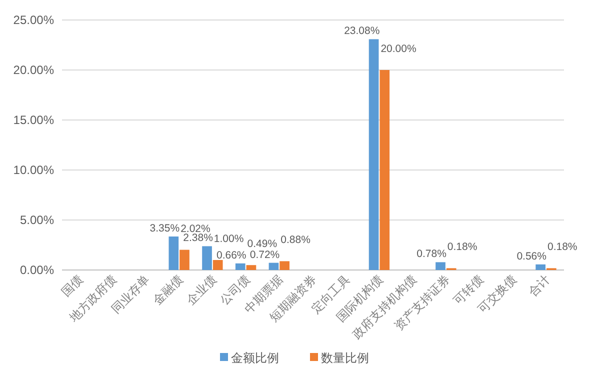  Describe the element at coordinates (33, 170) in the screenshot. I see `y-tick-label: 10.00%` at that location.